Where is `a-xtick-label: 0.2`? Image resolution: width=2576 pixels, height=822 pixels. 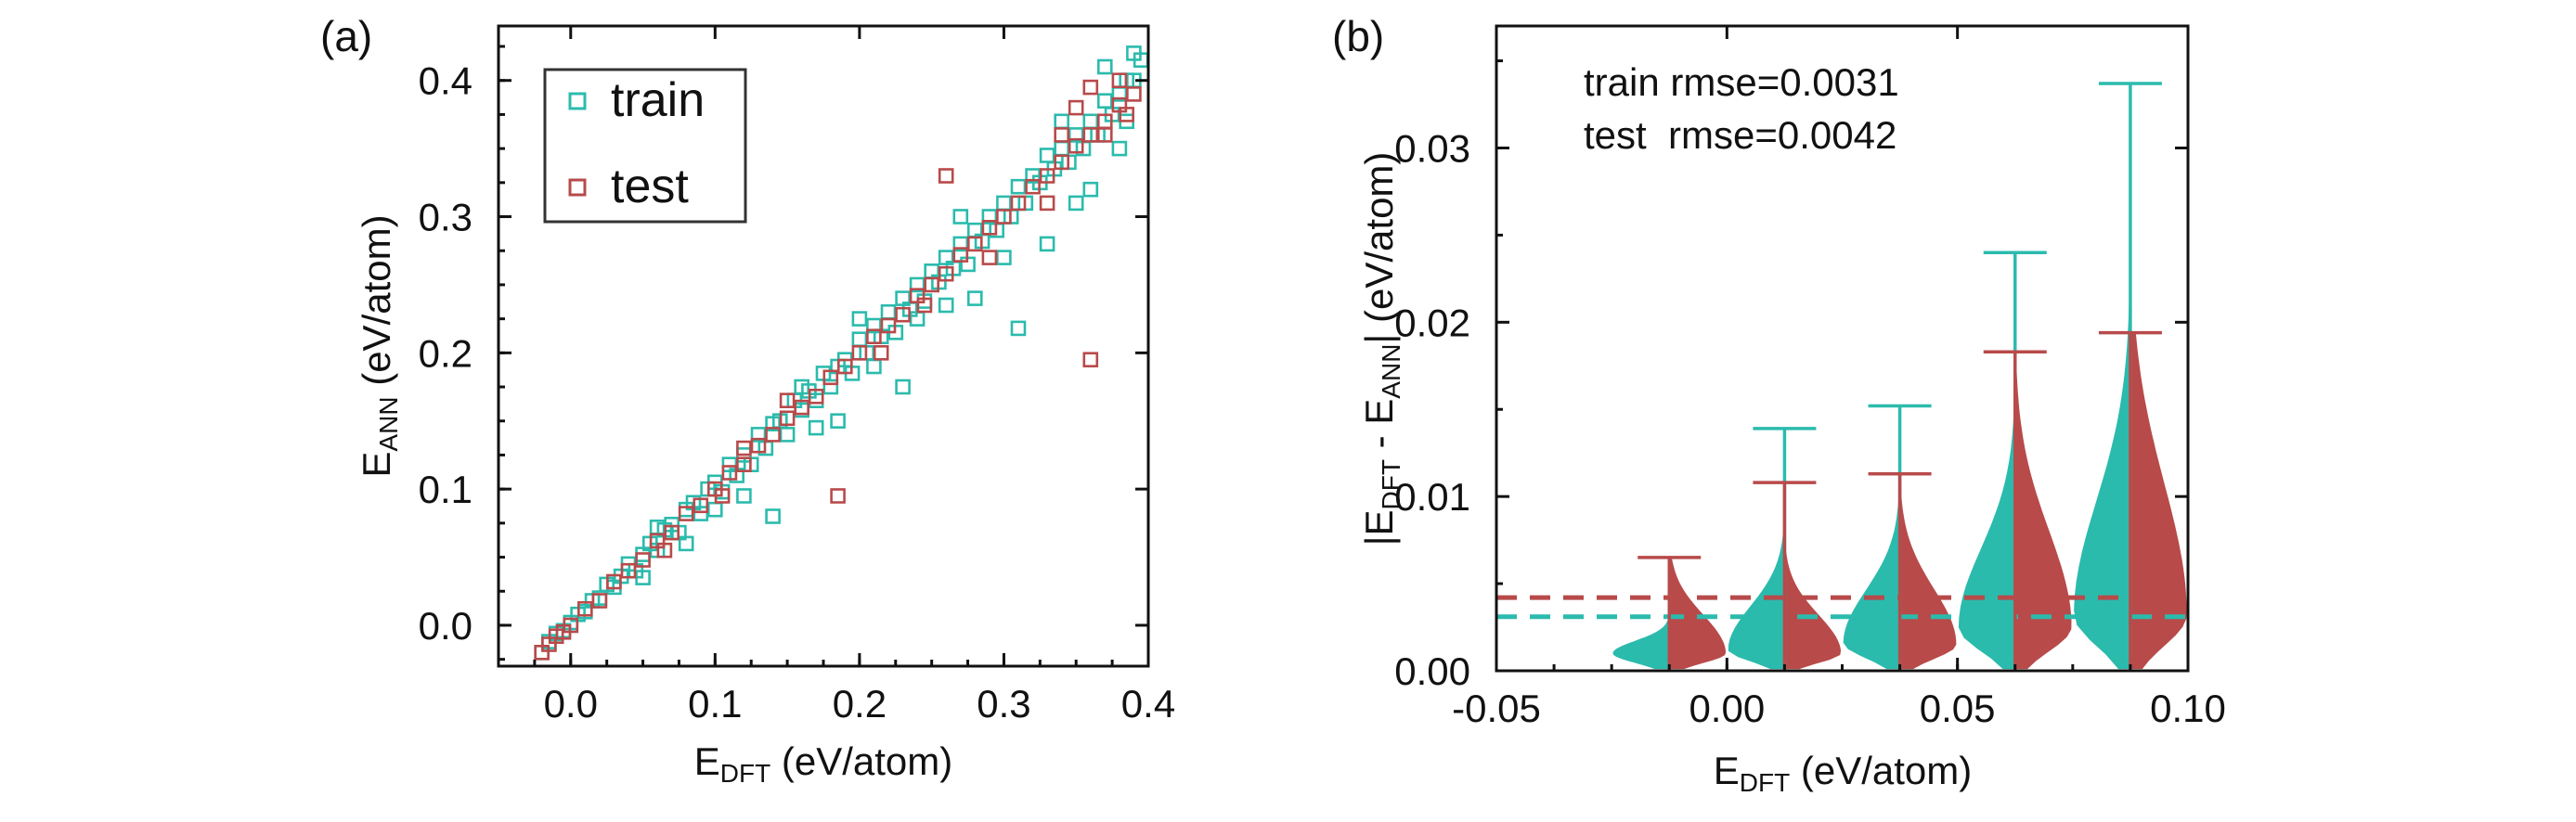
a-xtick-label: 0.2 is located at coordinates (860, 704).